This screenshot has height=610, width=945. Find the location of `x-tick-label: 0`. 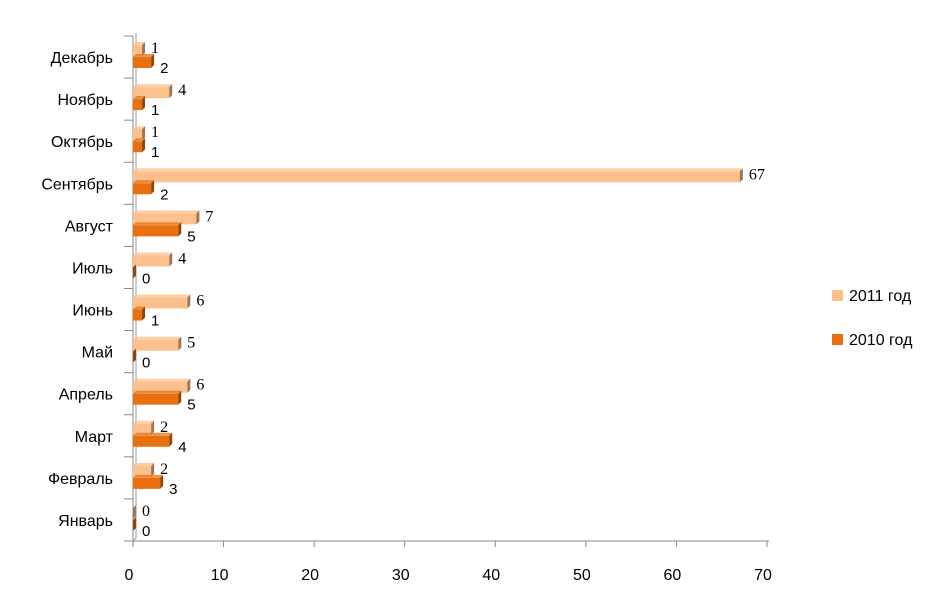

x-tick-label: 0 is located at coordinates (129, 575).